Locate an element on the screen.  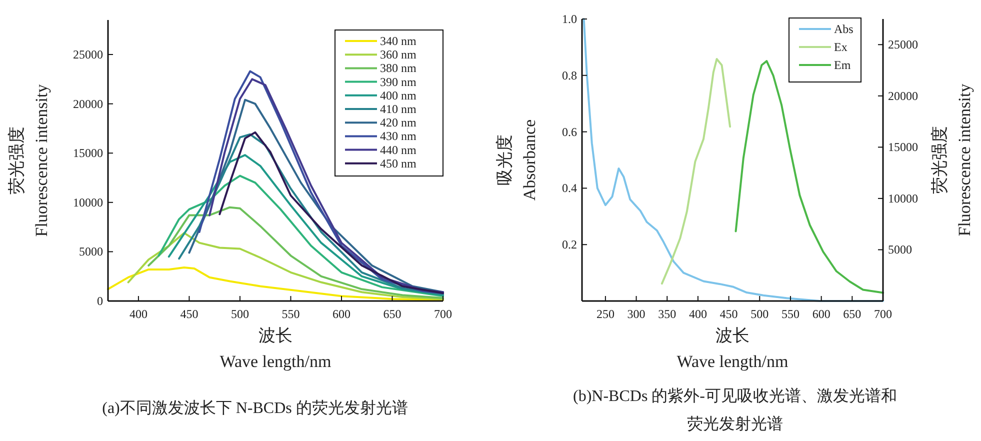
y-tick-label: 1.0 is located at coordinates (569, 19).